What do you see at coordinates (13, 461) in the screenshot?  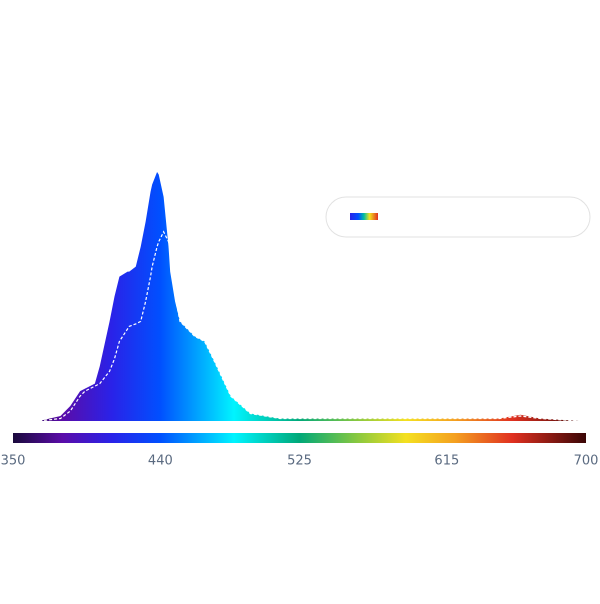 I see `x-tick-label: 350` at bounding box center [13, 461].